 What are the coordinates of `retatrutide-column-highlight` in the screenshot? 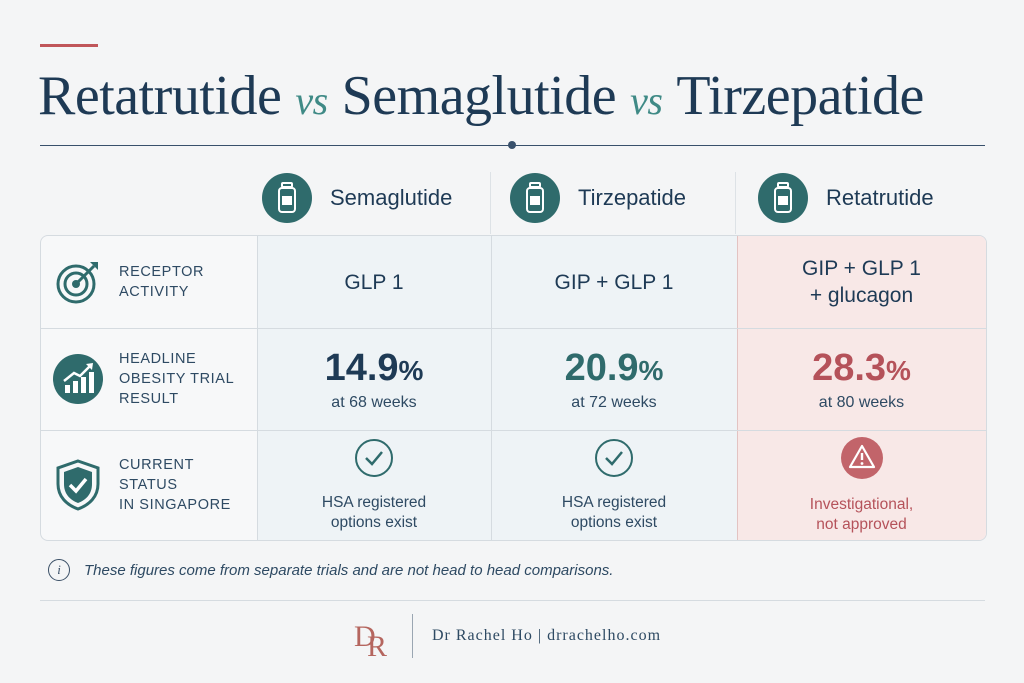 It's located at (861, 388).